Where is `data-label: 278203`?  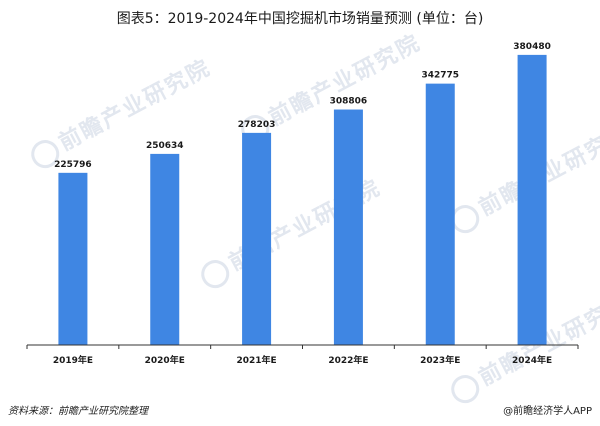 data-label: 278203 is located at coordinates (257, 125).